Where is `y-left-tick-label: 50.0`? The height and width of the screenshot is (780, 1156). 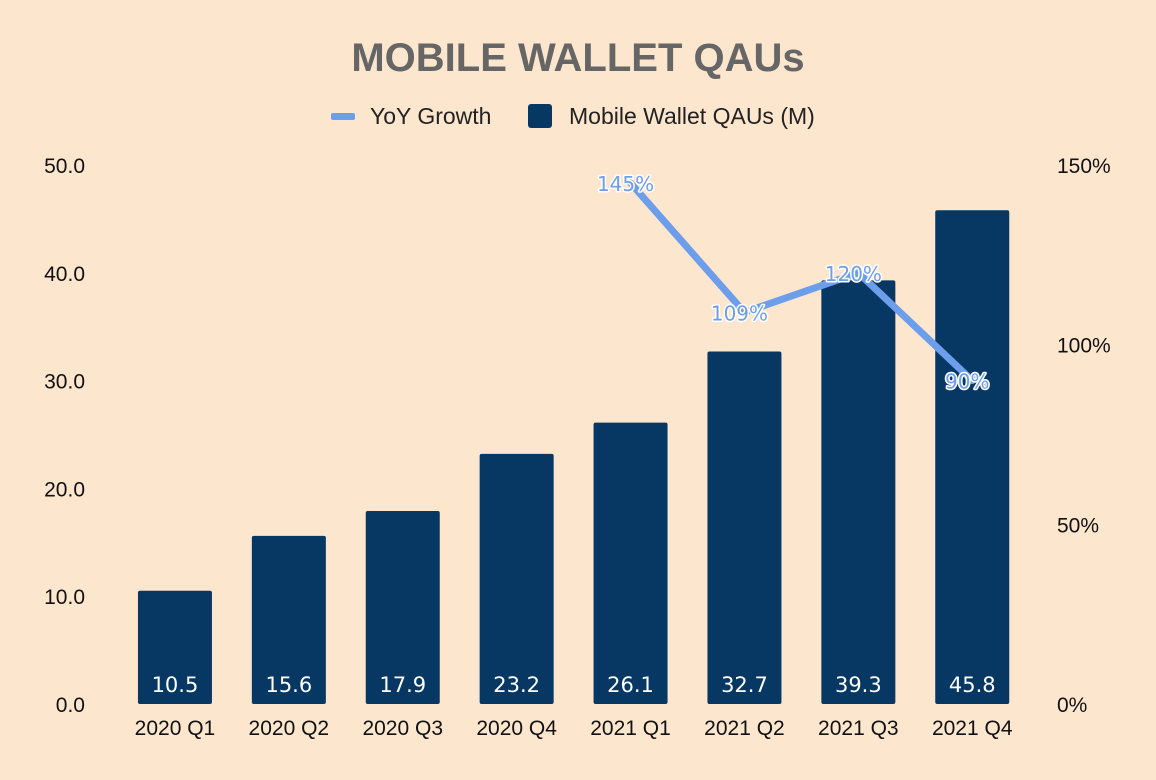
y-left-tick-label: 50.0 is located at coordinates (64, 166).